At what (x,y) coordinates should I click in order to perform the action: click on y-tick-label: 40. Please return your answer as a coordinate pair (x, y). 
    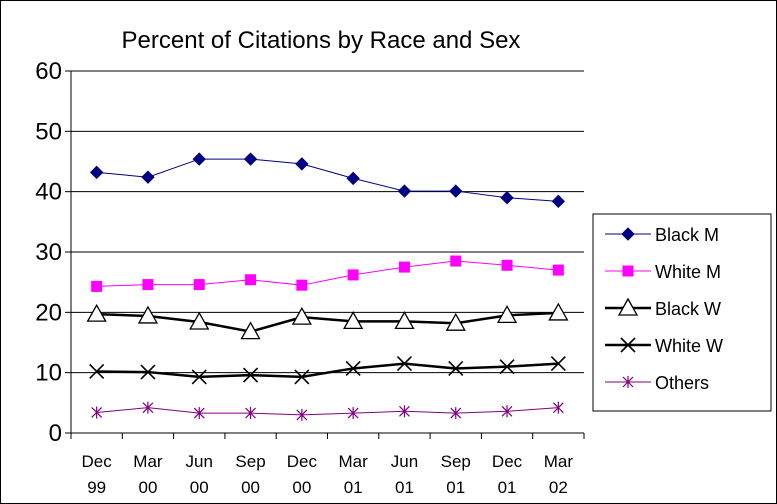
    Looking at the image, I should click on (48, 192).